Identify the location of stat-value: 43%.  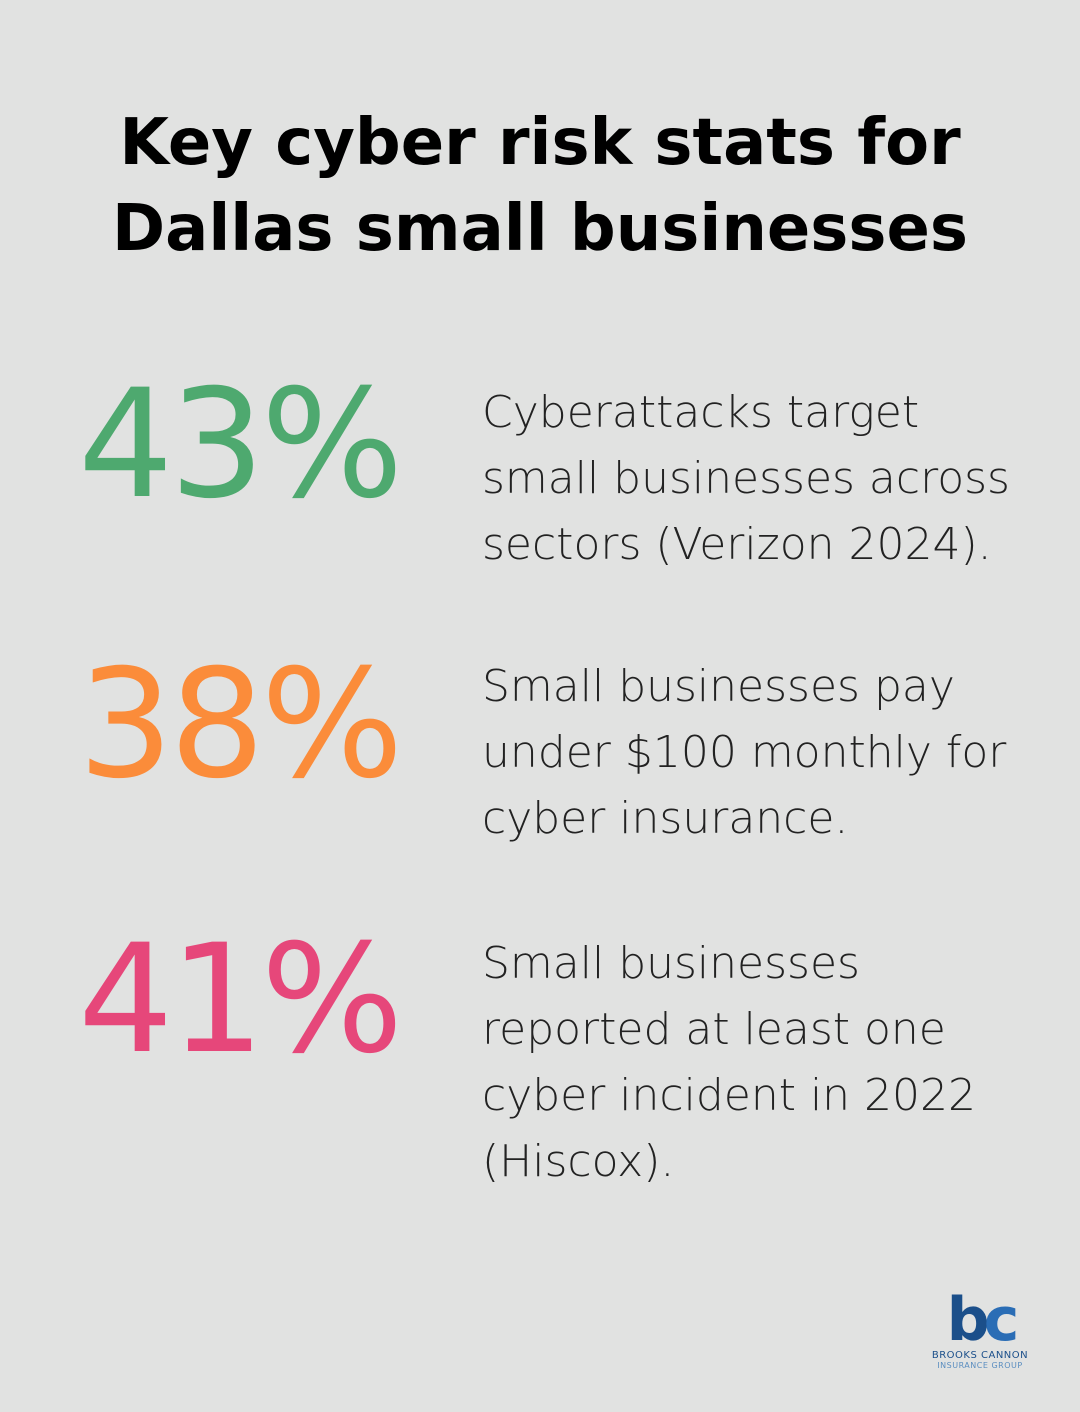
(240, 445).